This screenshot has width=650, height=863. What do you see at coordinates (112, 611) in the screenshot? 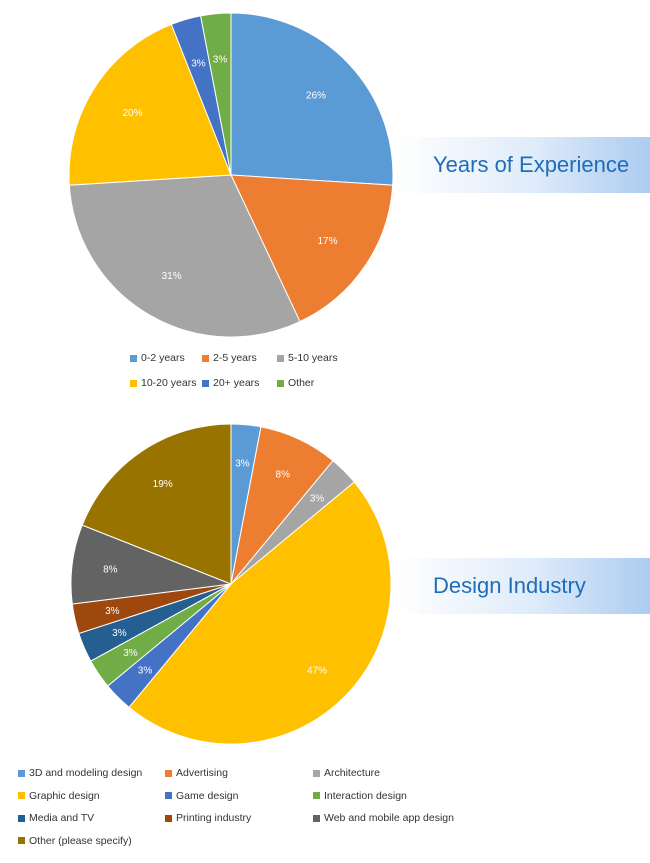
I see `data-label-printing-industry: 3%` at bounding box center [112, 611].